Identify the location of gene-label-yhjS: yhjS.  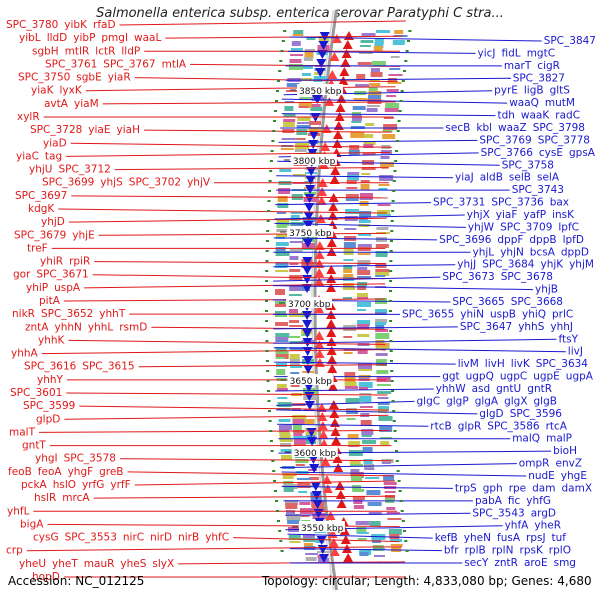
(111, 183).